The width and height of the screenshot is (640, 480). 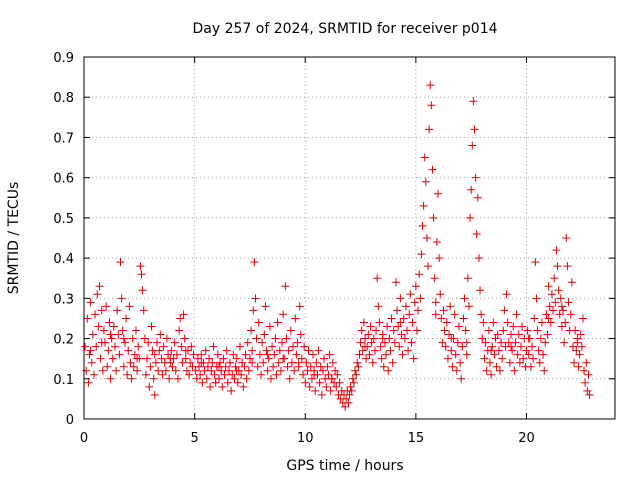 What do you see at coordinates (344, 466) in the screenshot?
I see `x-axis-label: GPS time / hours` at bounding box center [344, 466].